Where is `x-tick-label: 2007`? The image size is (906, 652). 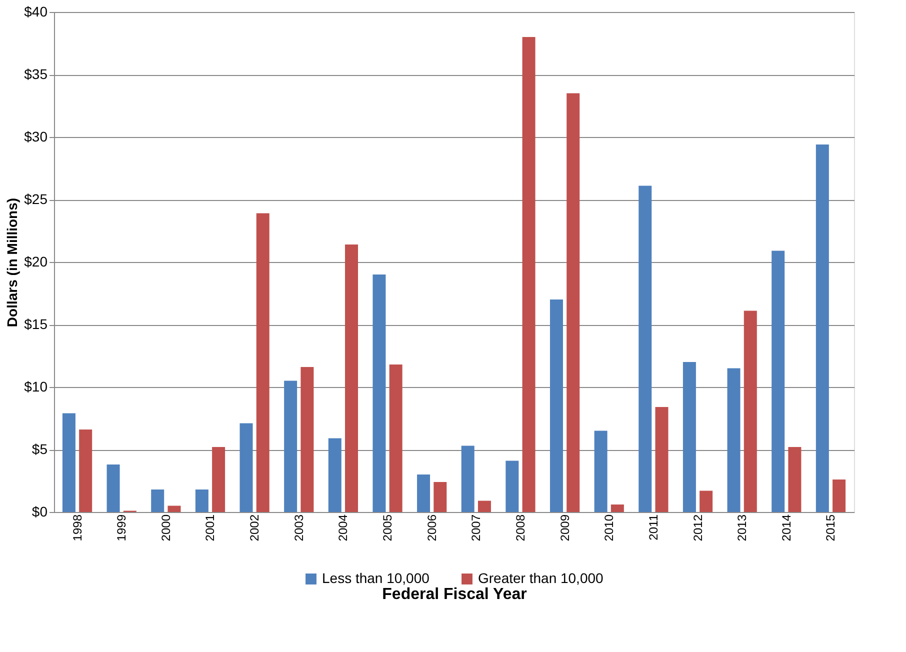
x-tick-label: 2007 is located at coordinates (476, 528).